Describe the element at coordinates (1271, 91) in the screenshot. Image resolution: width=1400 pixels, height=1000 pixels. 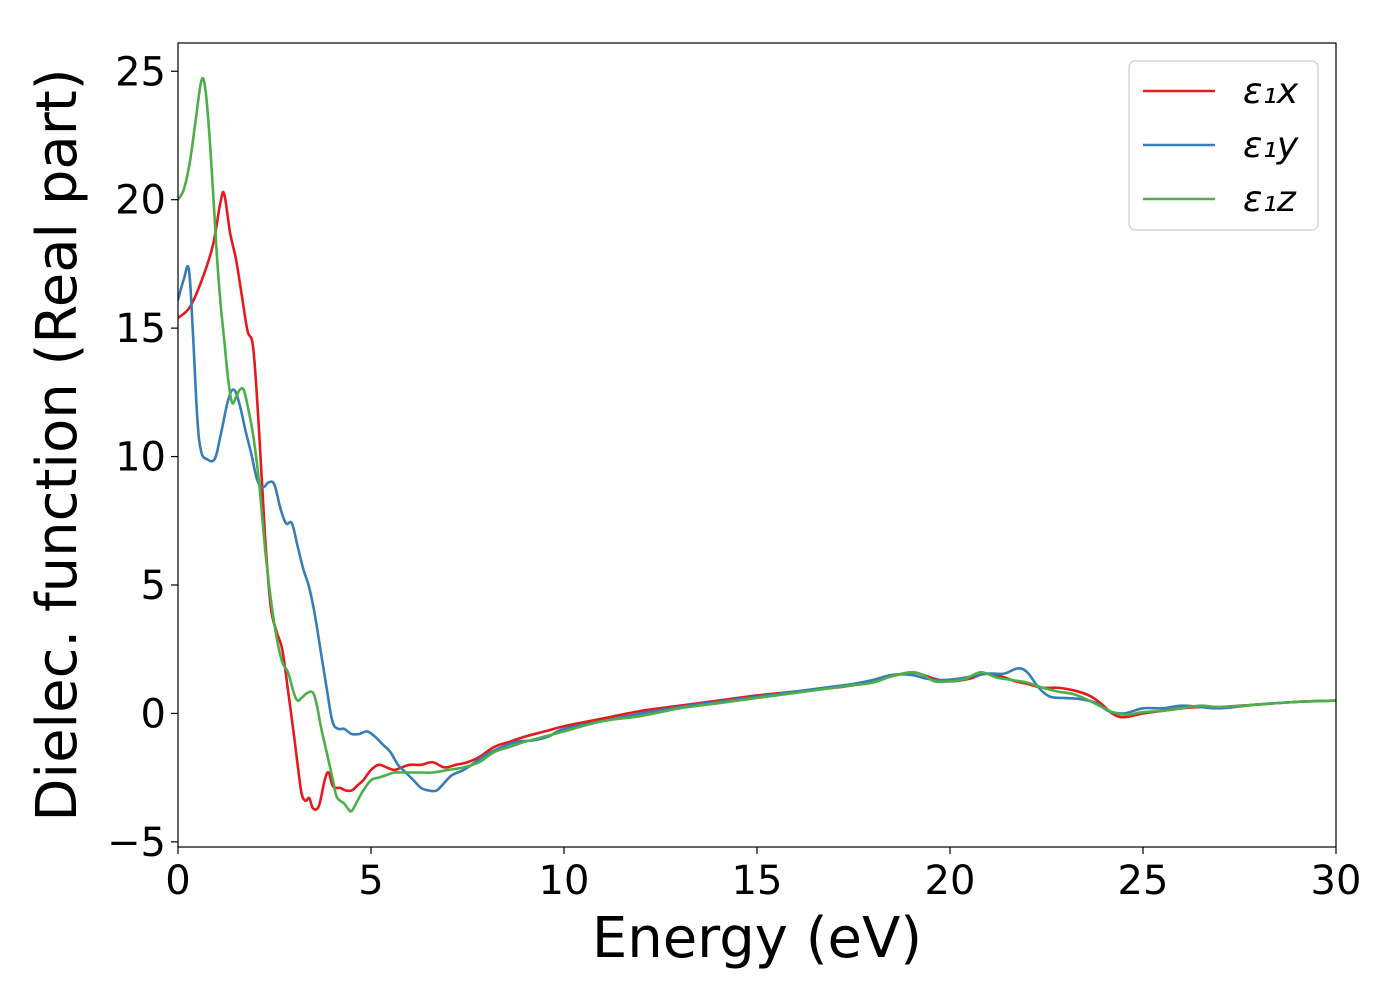
I see `legend-label-1: ε₁x` at that location.